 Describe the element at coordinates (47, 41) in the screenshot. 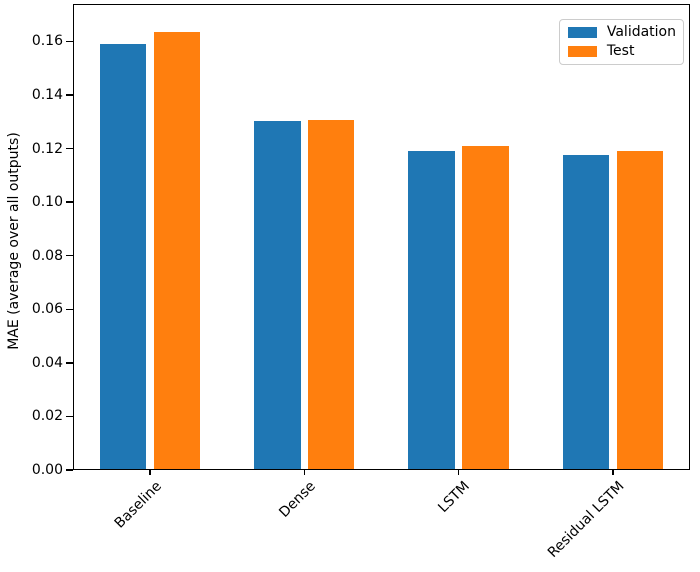

I see `y-tick-label: 0.16` at that location.